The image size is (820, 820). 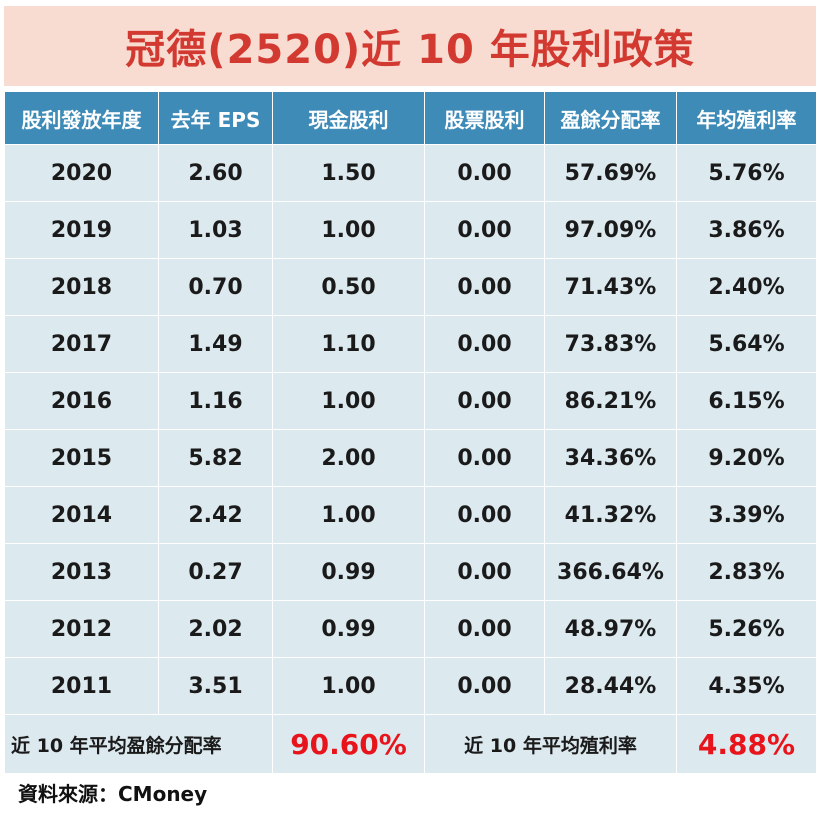 I want to click on table-row: 2019 1.03 1.00 0.00 97.09% 3.86%, so click(x=410, y=230).